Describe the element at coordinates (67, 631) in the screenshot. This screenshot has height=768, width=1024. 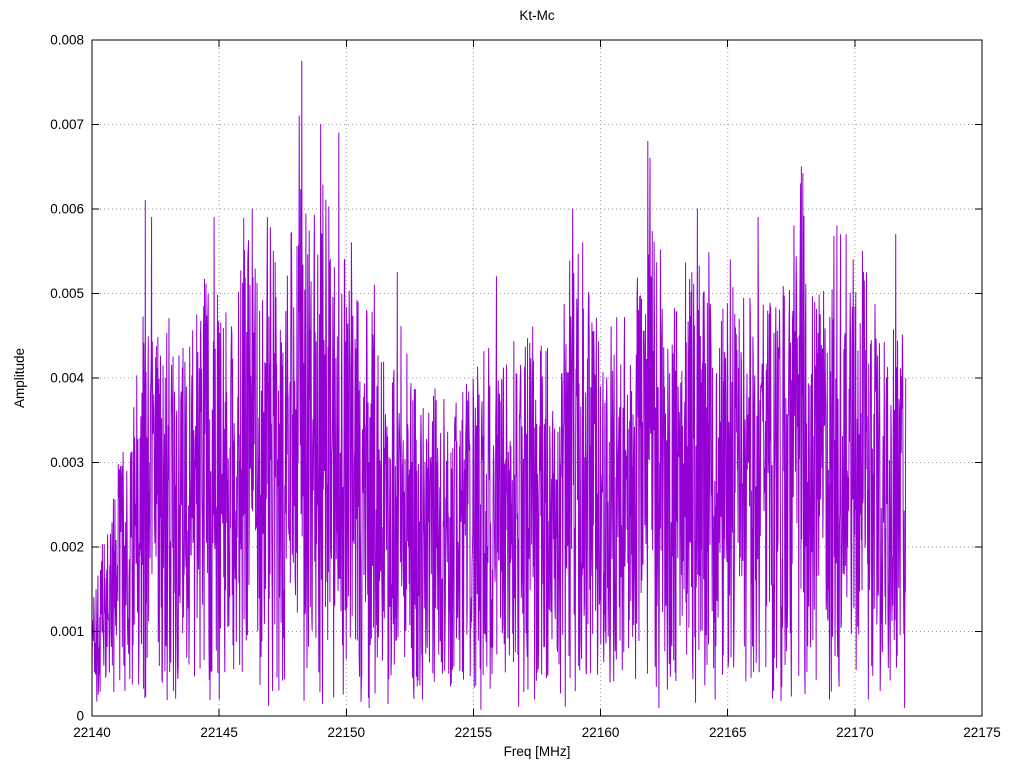
I see `y-tick-label: 0.001` at that location.